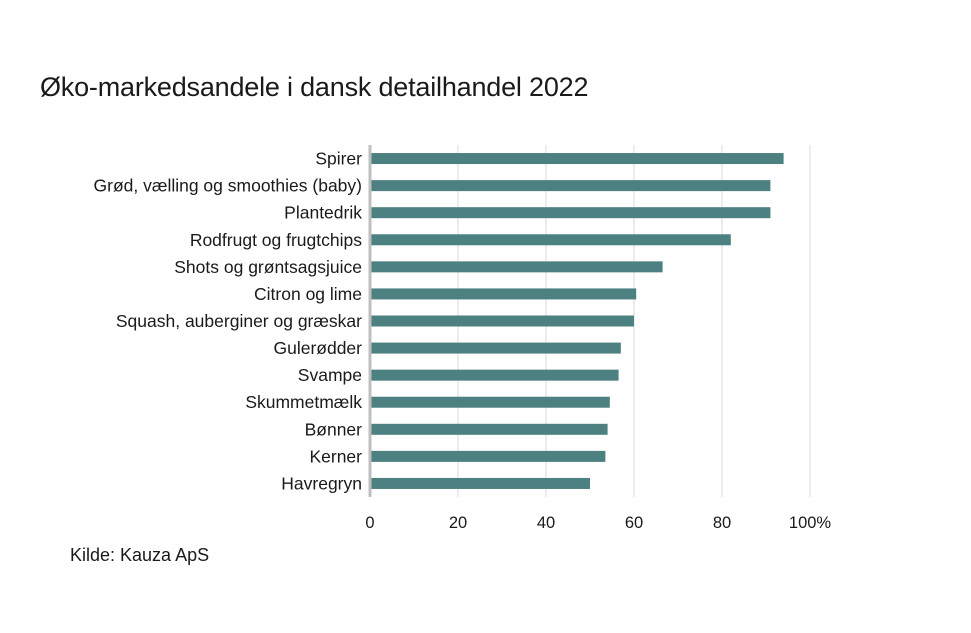 The image size is (971, 633). I want to click on x-tick-label: 100%, so click(810, 523).